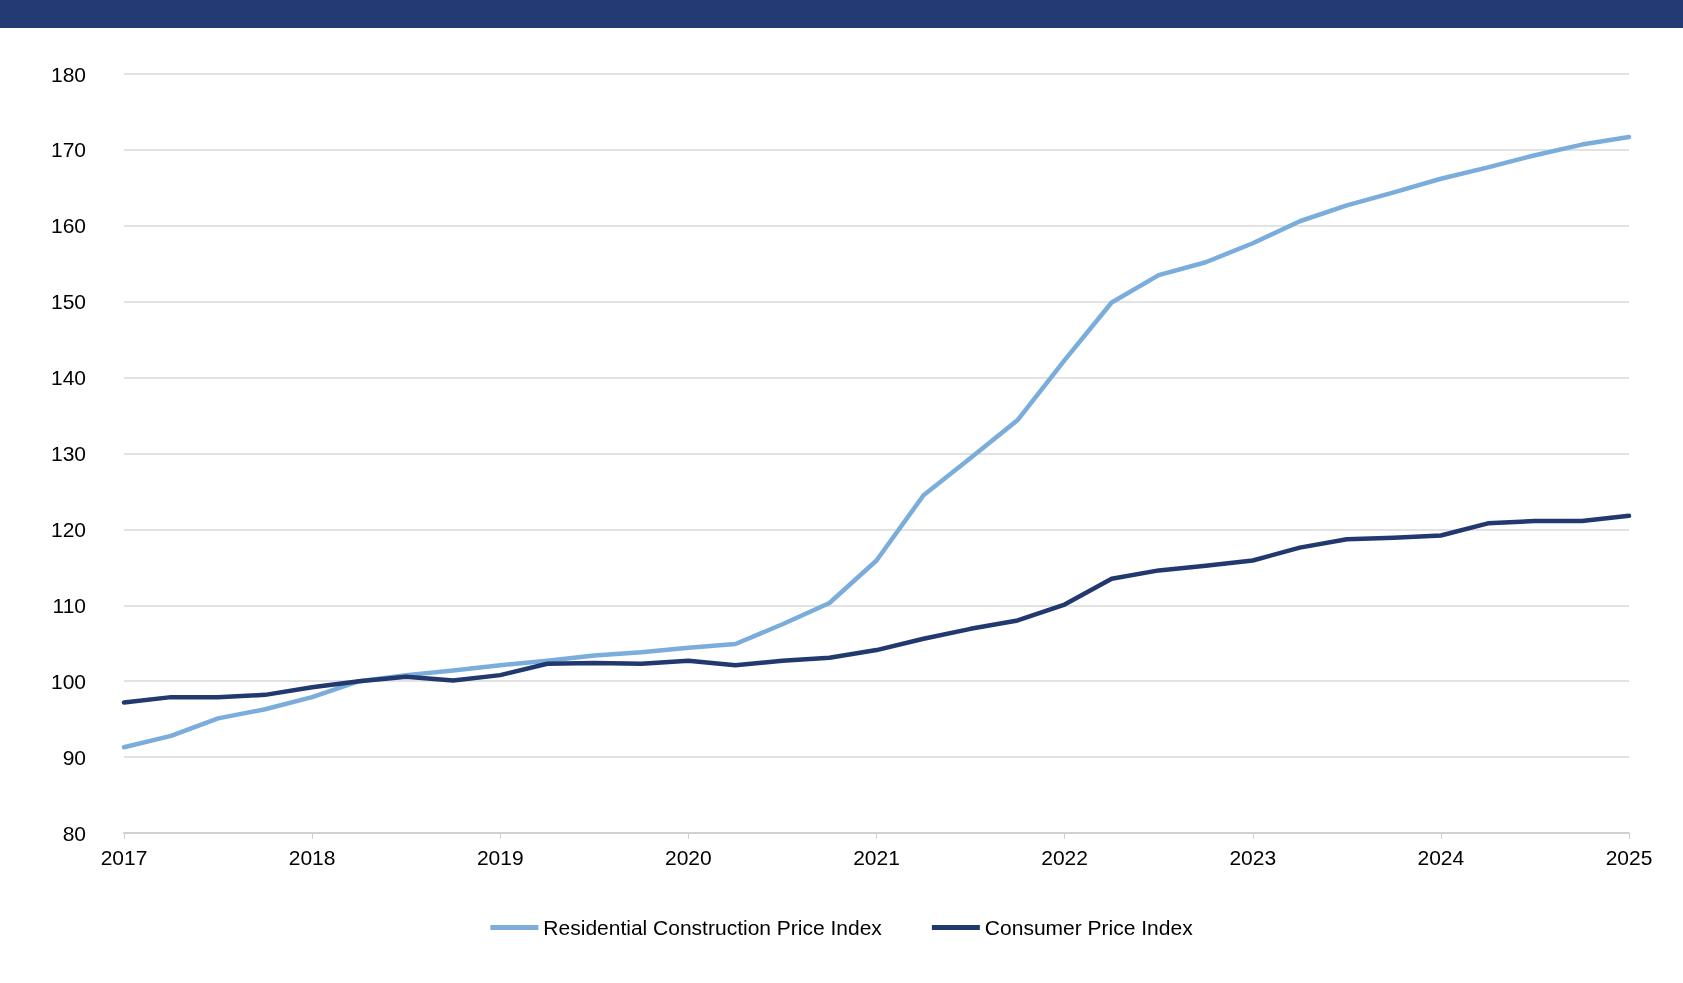 The width and height of the screenshot is (1683, 983). What do you see at coordinates (1089, 927) in the screenshot?
I see `legend-label: Consumer Price Index` at bounding box center [1089, 927].